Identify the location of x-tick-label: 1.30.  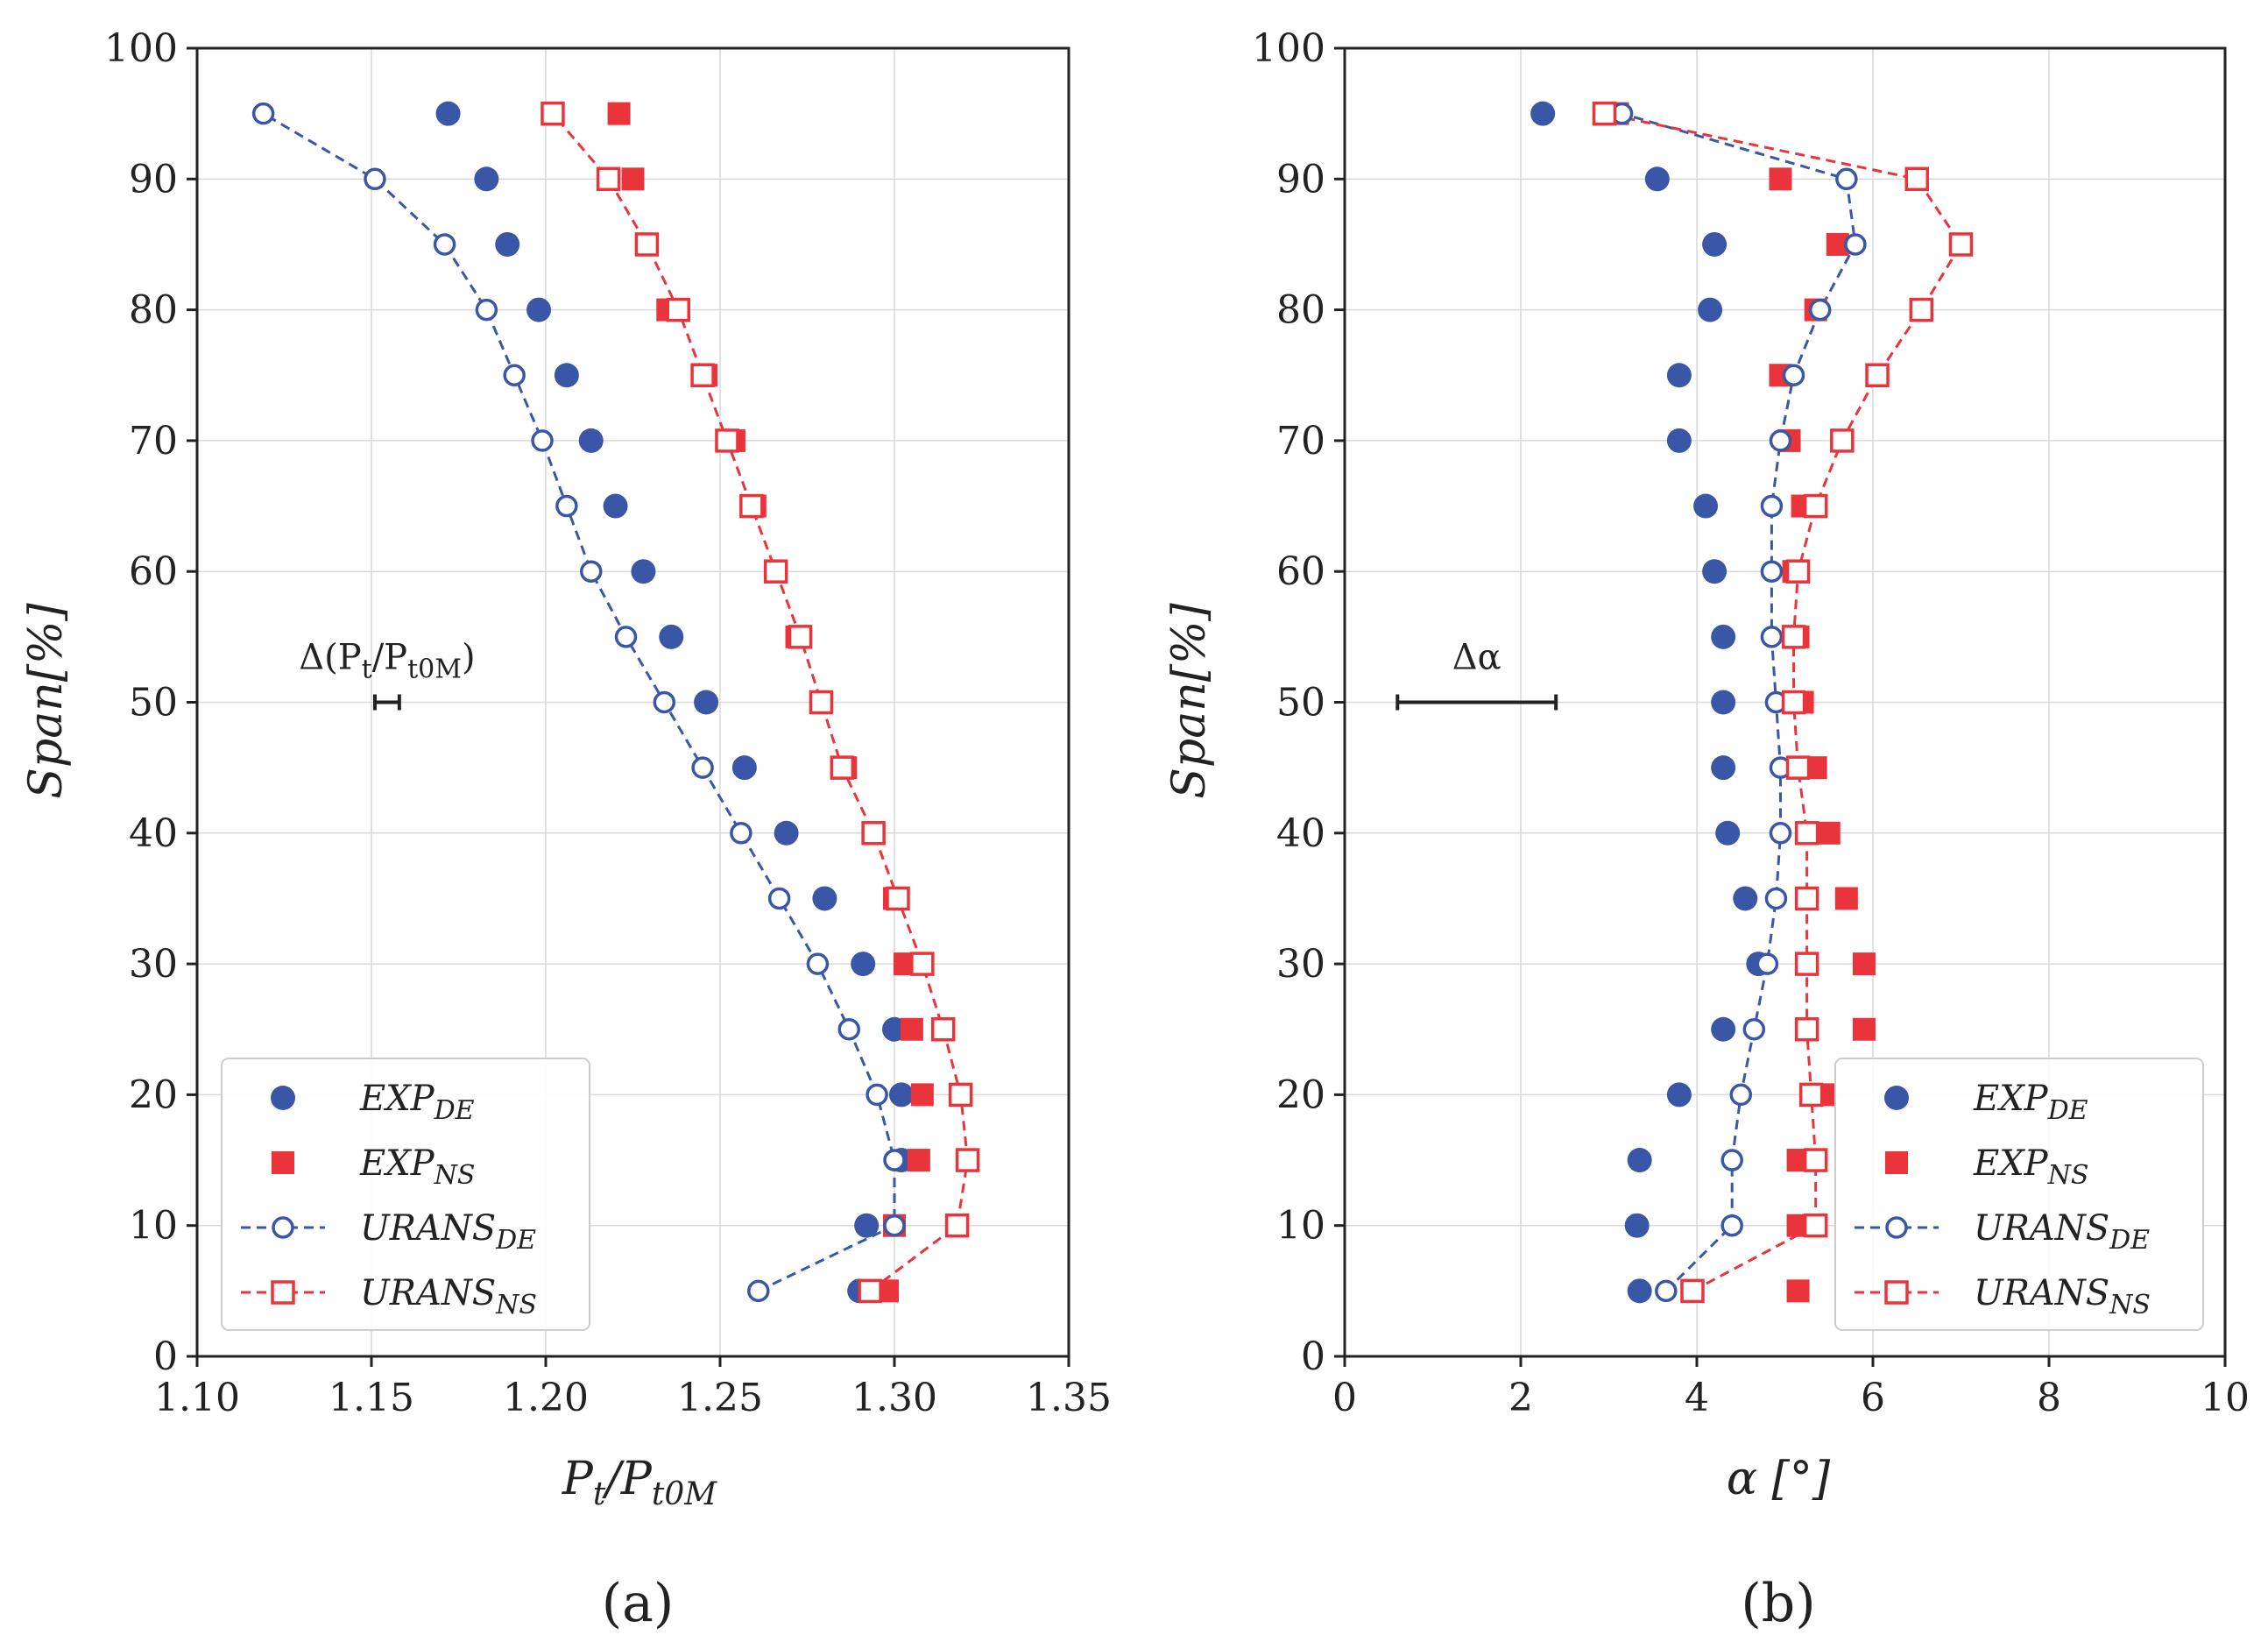
(894, 1398).